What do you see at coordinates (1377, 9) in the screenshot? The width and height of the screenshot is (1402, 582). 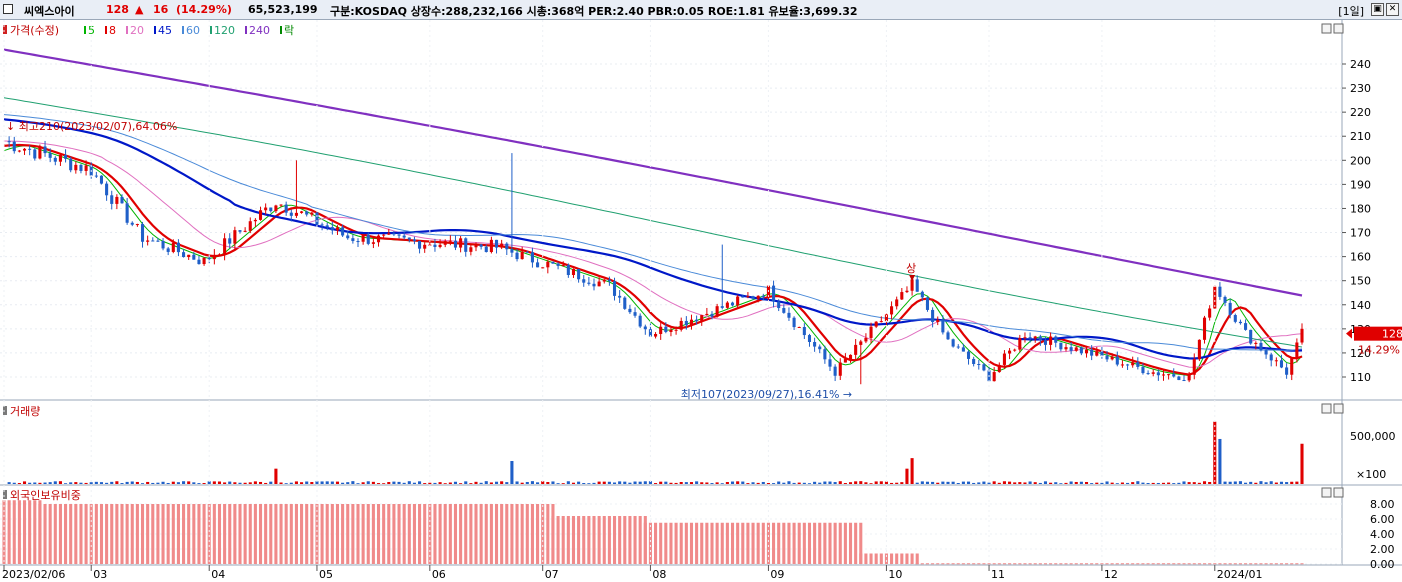 I see `minimize-icon: ▣` at bounding box center [1377, 9].